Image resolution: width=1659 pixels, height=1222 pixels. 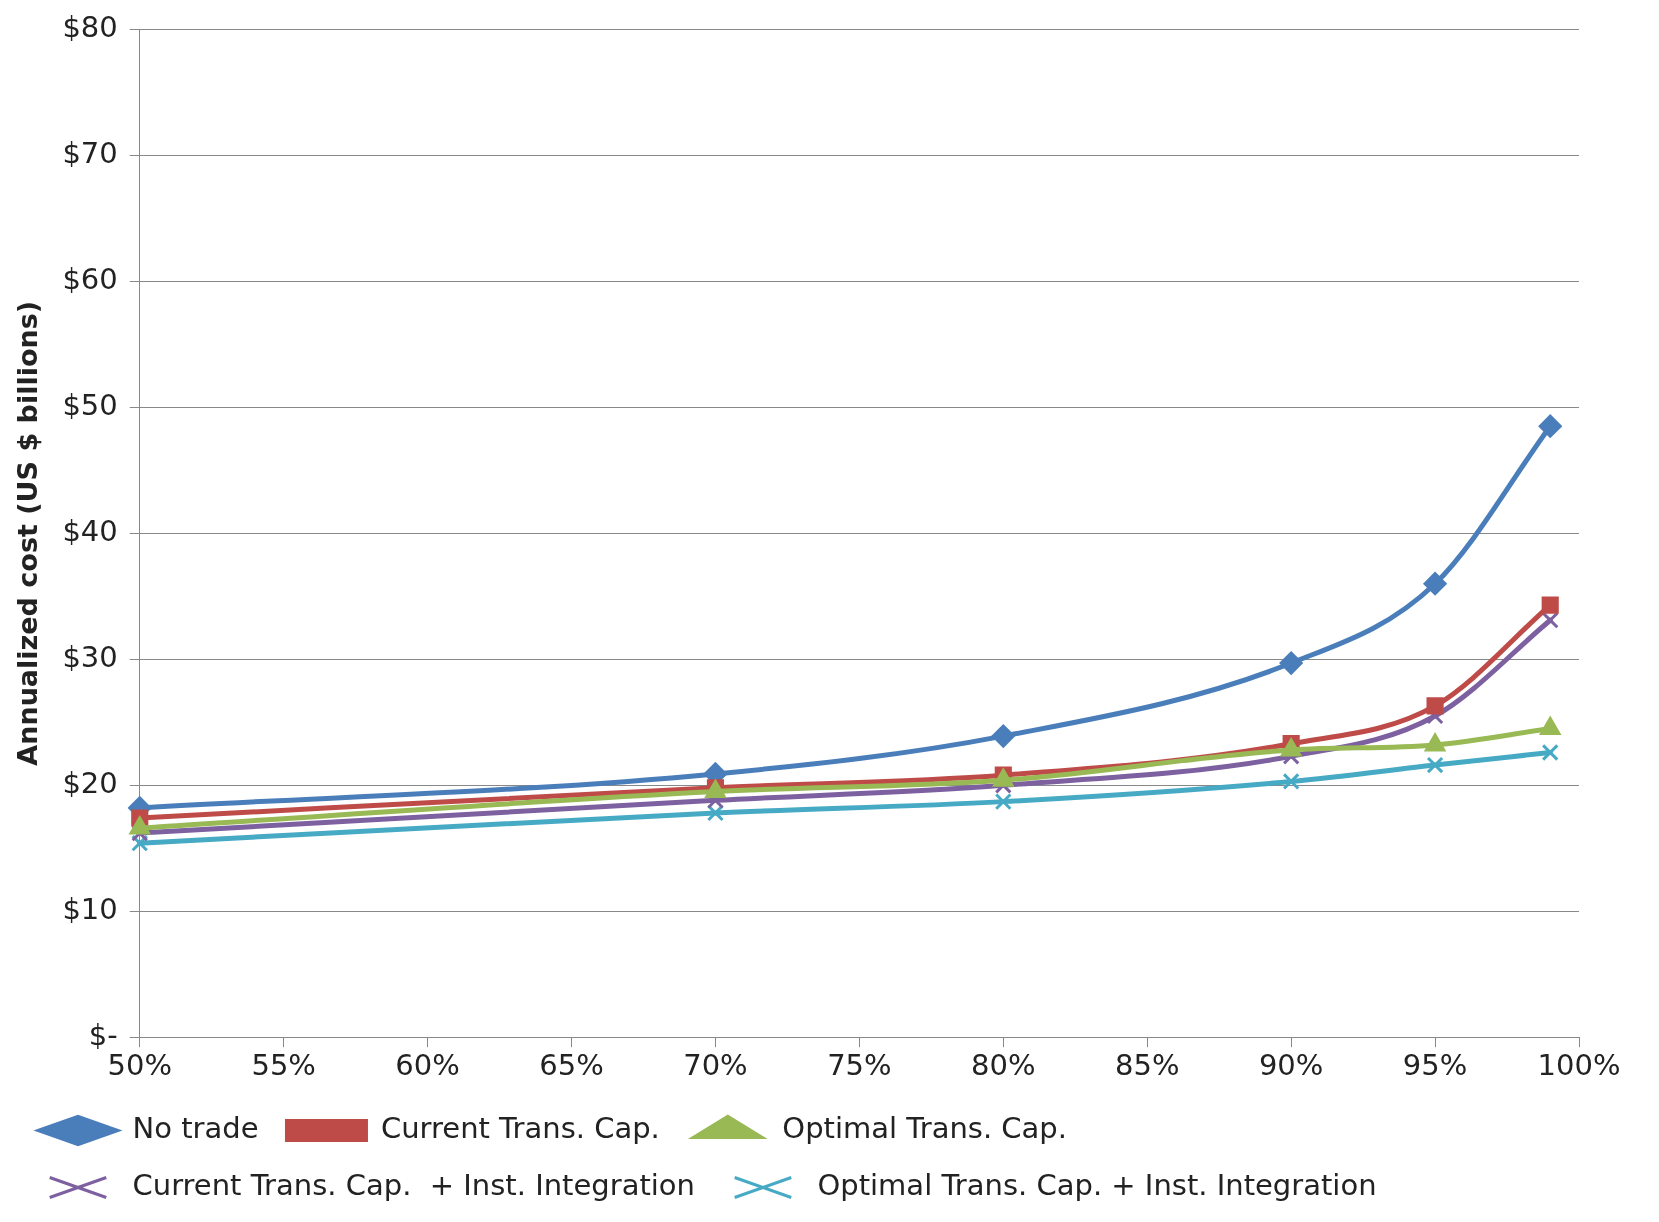 What do you see at coordinates (1291, 1065) in the screenshot?
I see `x-tick-label: 90%` at bounding box center [1291, 1065].